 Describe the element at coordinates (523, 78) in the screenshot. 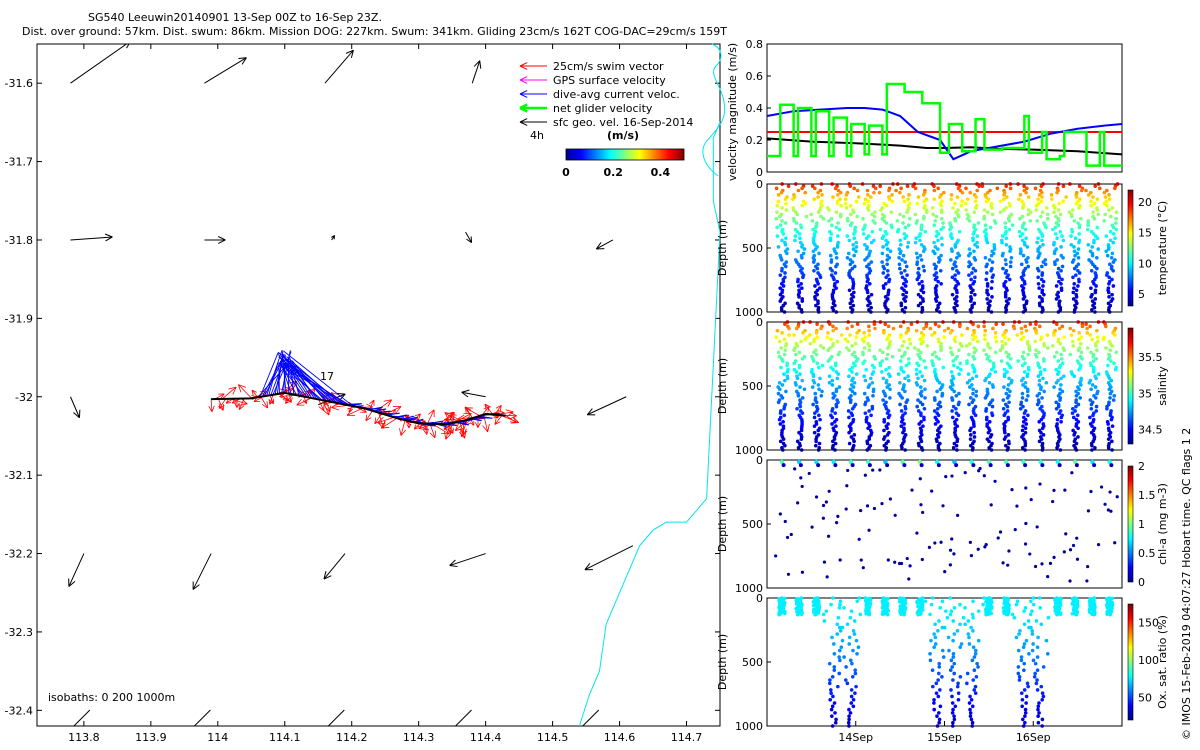

I see `legend-swatch-head` at that location.